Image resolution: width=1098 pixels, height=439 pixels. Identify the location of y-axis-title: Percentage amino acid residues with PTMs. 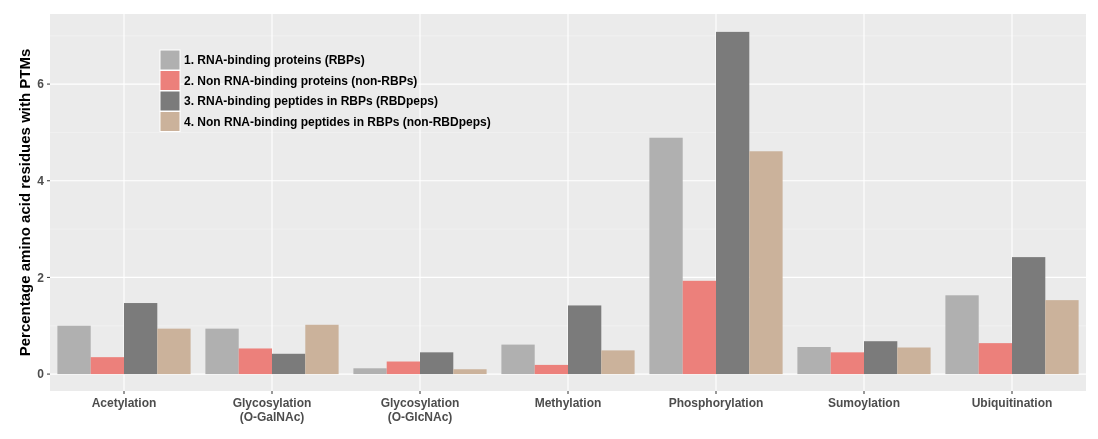
(24, 202).